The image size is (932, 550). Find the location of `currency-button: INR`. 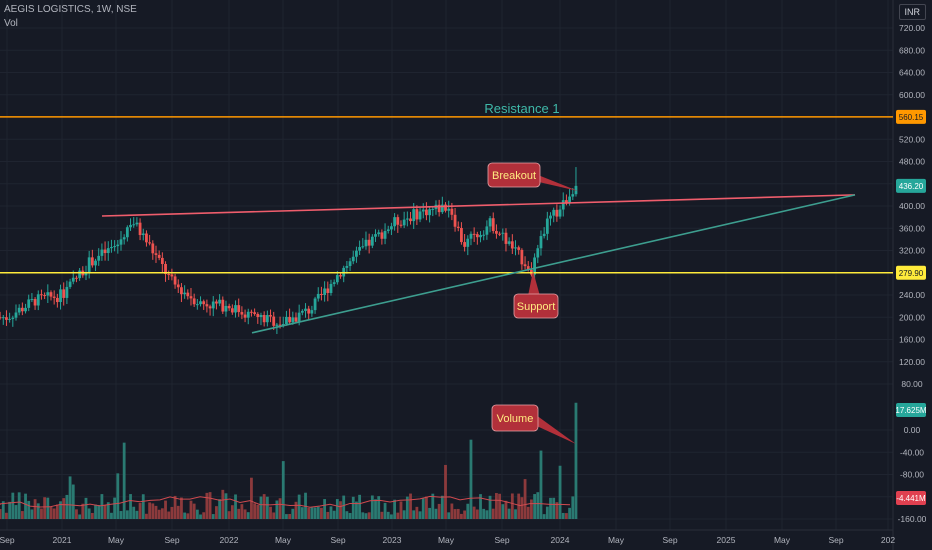

currency-button: INR is located at coordinates (912, 12).